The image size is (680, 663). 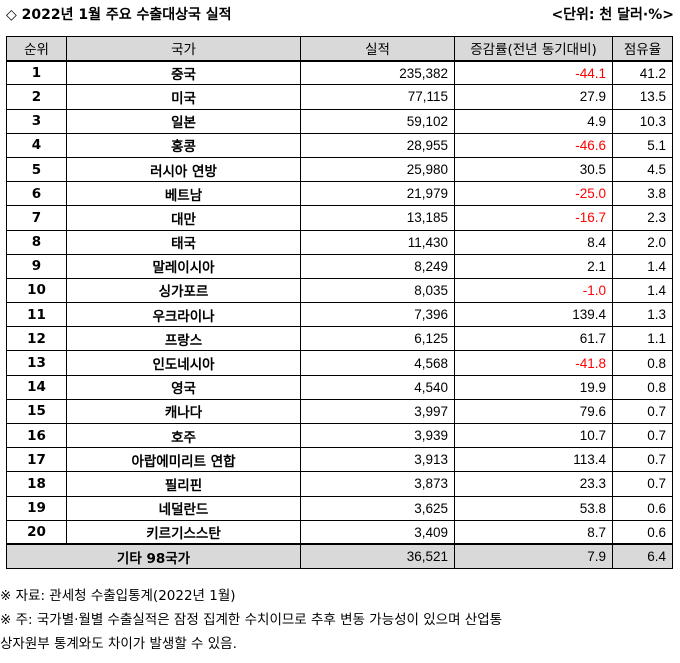 What do you see at coordinates (642, 169) in the screenshot?
I see `share-cell: 4.5` at bounding box center [642, 169].